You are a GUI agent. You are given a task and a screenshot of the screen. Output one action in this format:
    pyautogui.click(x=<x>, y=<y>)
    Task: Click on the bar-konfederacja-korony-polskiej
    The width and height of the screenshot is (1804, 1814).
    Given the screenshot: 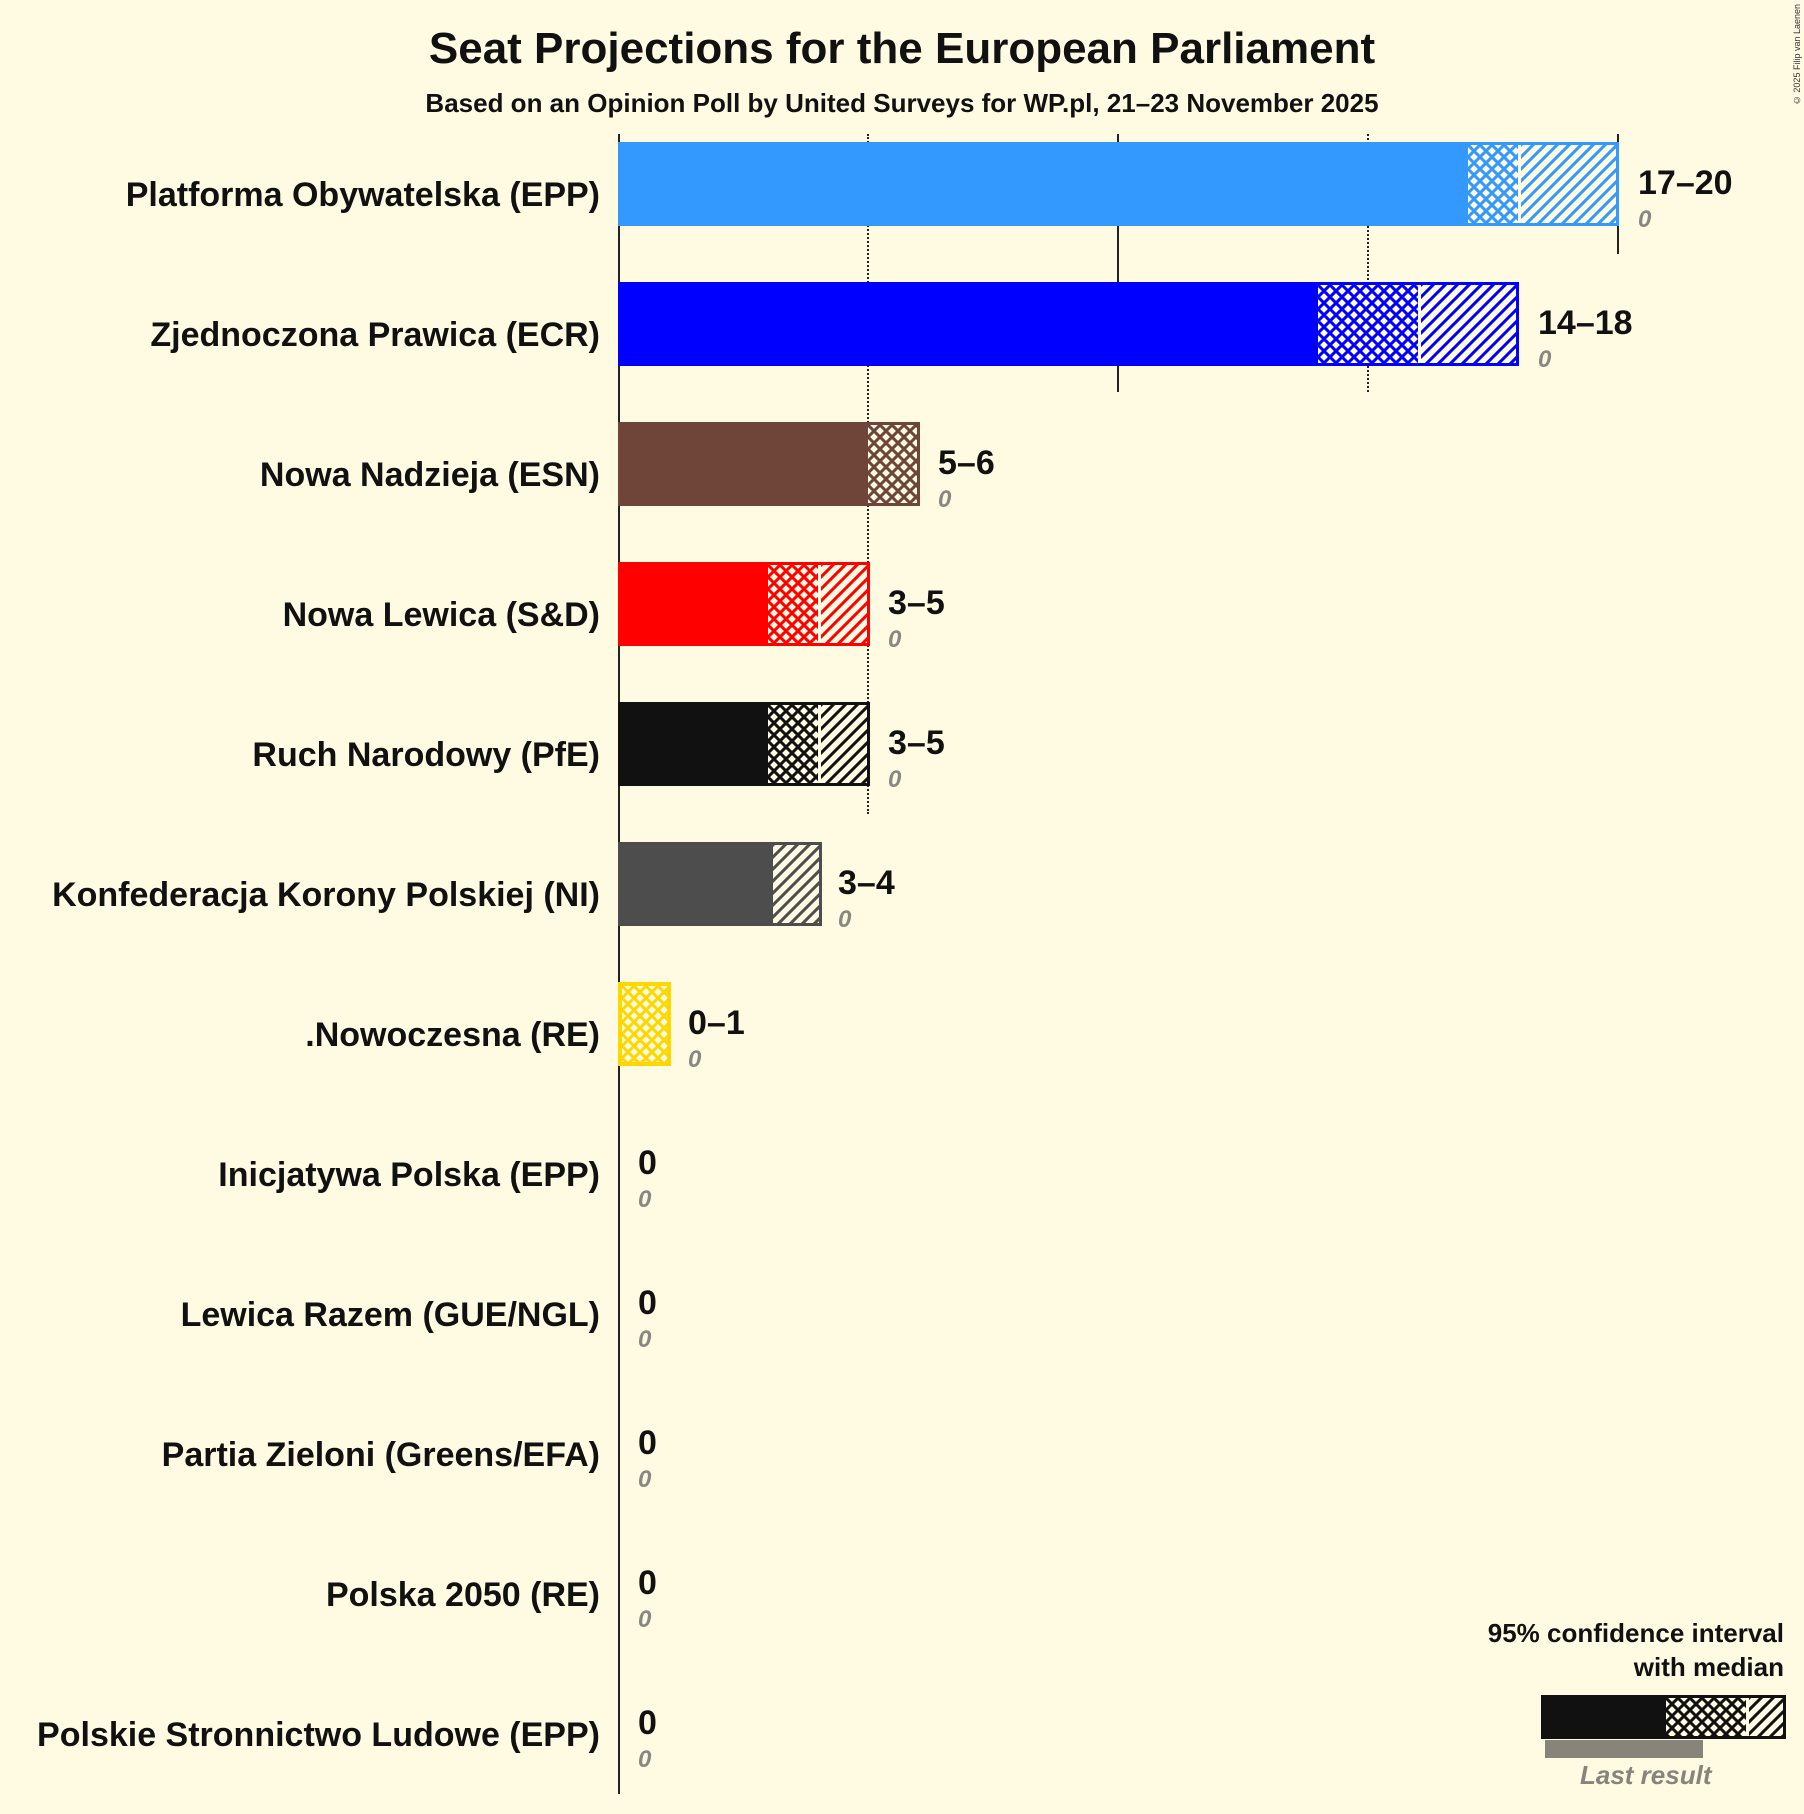 What is the action you would take?
    pyautogui.click(x=720, y=884)
    